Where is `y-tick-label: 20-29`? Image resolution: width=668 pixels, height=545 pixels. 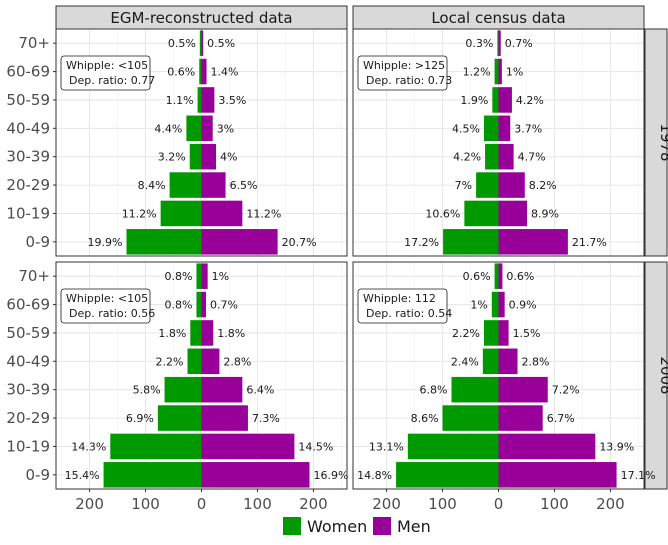 y-tick-label: 20-29 is located at coordinates (28, 418).